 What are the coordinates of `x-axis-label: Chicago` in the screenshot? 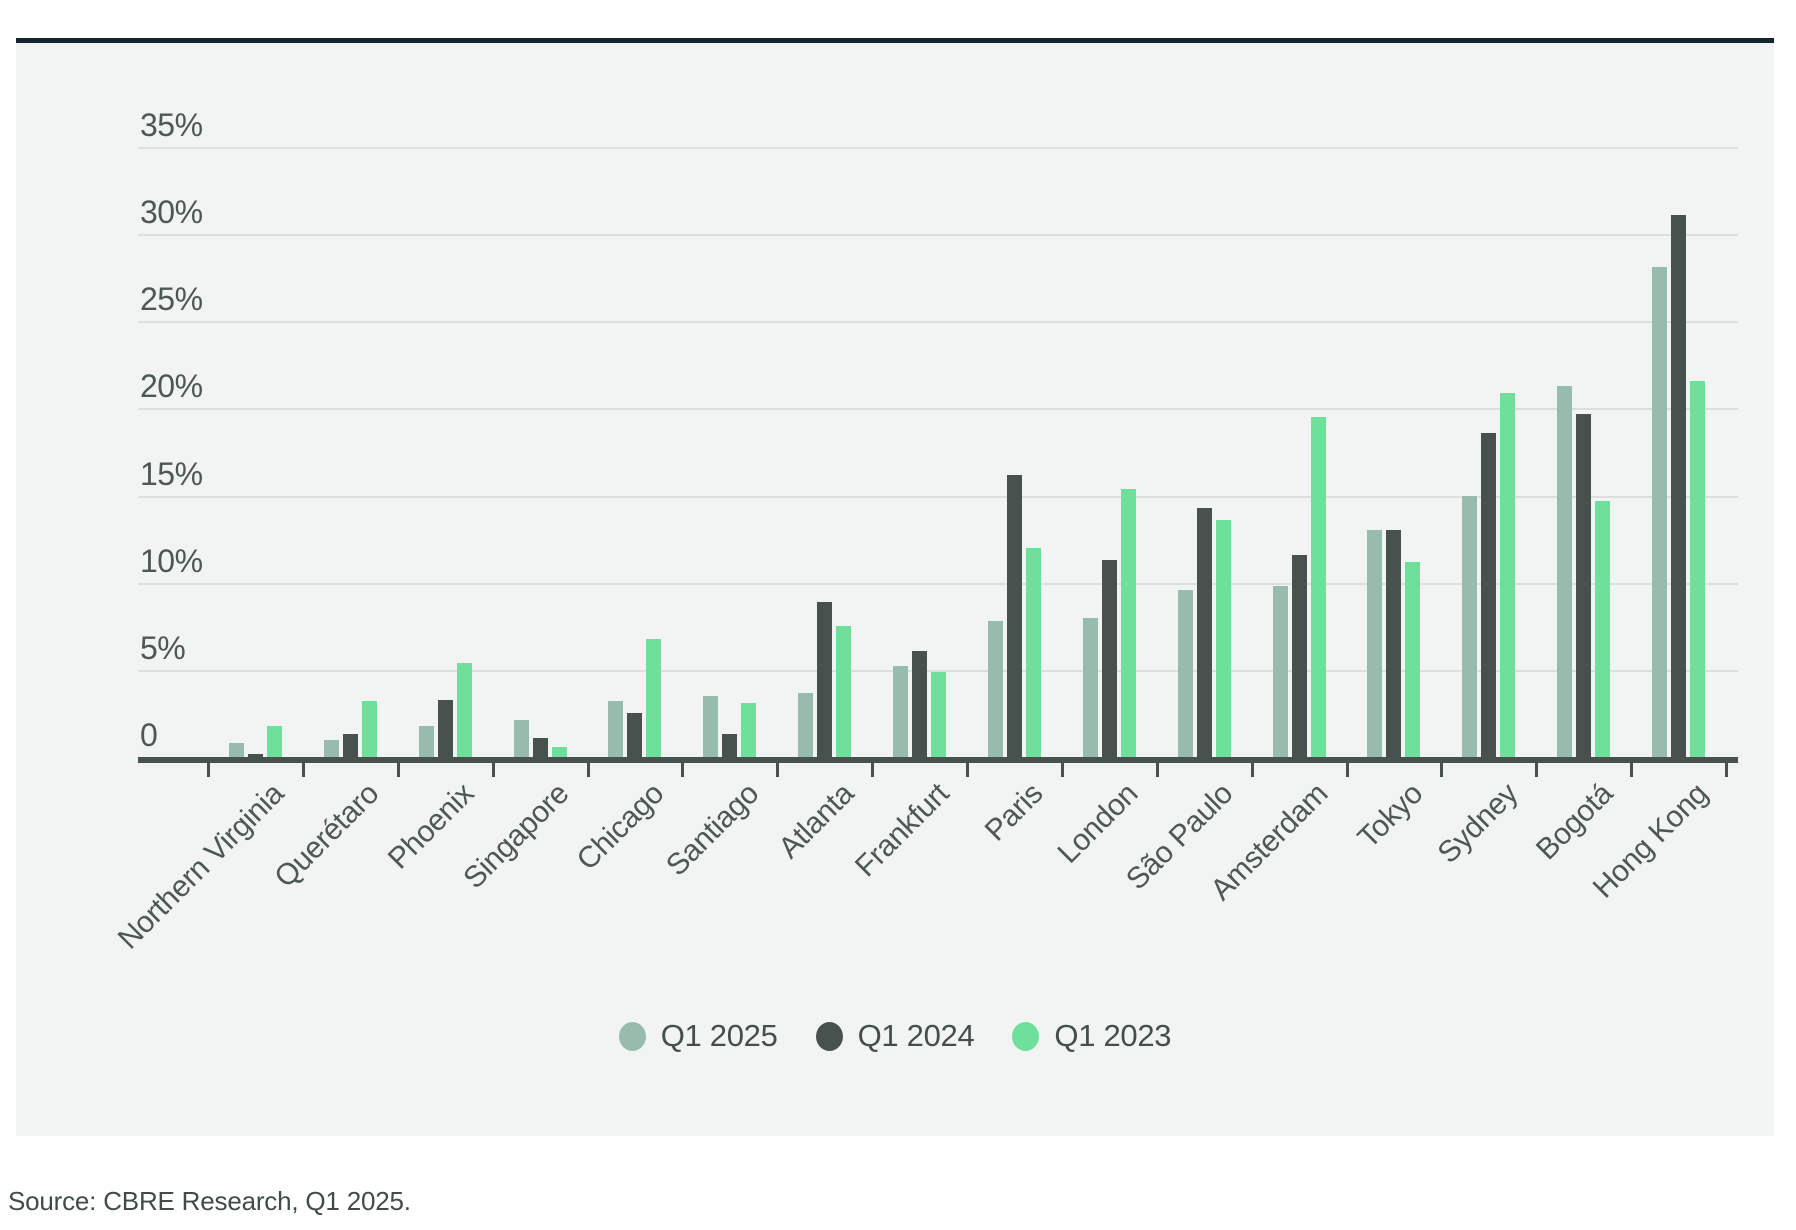 It's located at (620, 827).